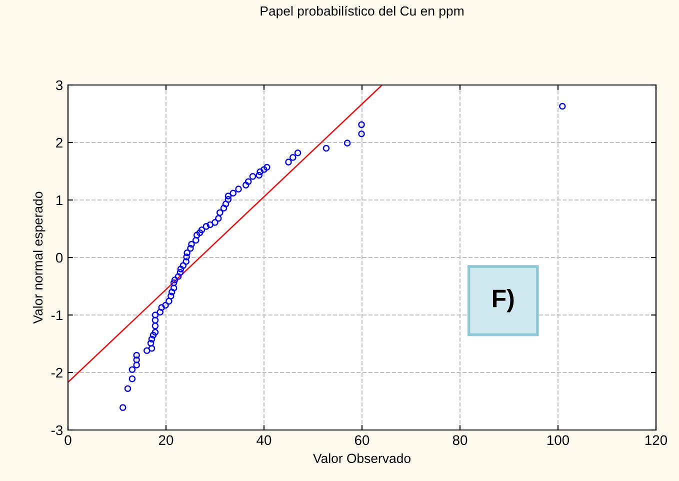 The width and height of the screenshot is (679, 481). Describe the element at coordinates (656, 440) in the screenshot. I see `x-tick-label: 120` at that location.